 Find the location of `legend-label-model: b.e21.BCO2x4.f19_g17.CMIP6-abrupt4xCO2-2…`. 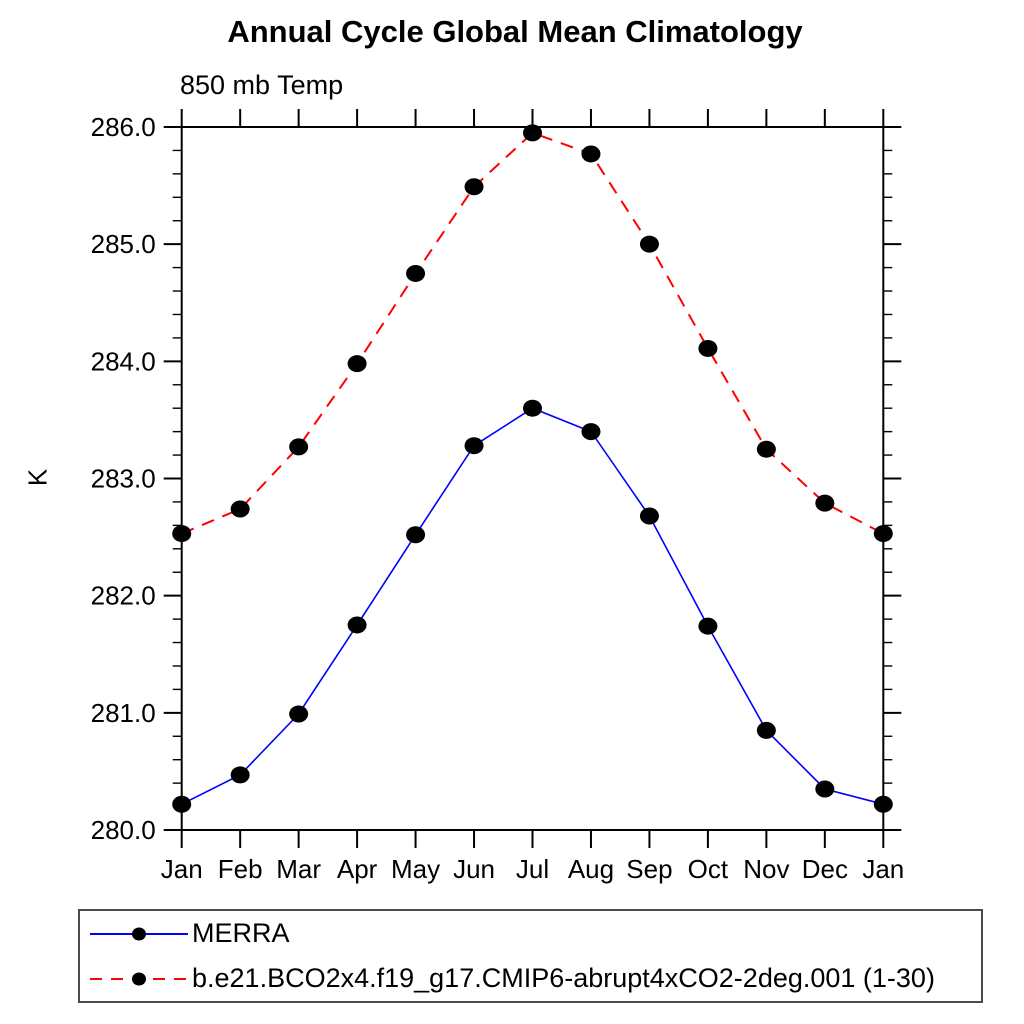

legend-label-model: b.e21.BCO2x4.f19_g17.CMIP6-abrupt4xCO2-2… is located at coordinates (563, 978).